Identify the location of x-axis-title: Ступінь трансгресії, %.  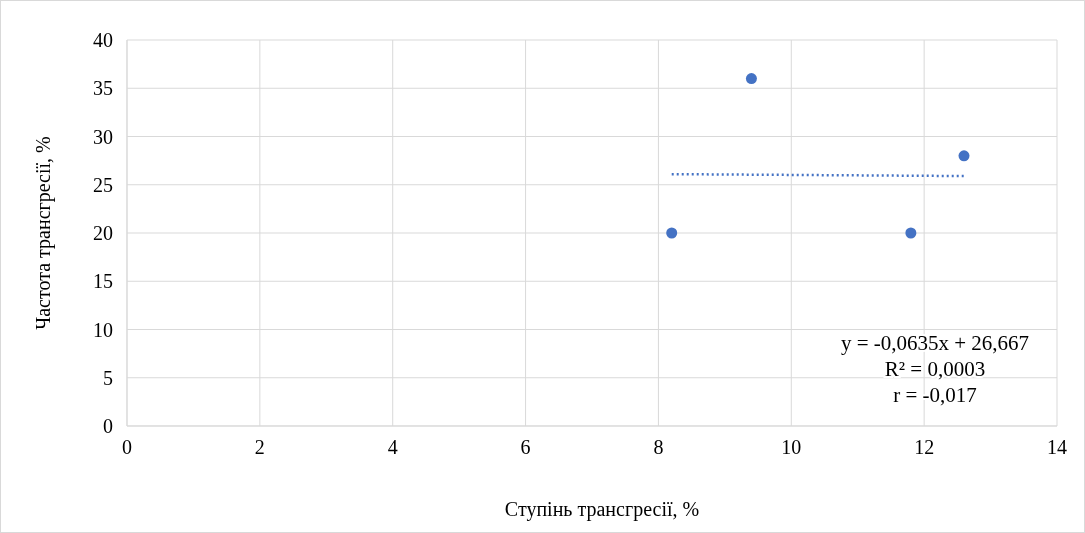
(602, 509).